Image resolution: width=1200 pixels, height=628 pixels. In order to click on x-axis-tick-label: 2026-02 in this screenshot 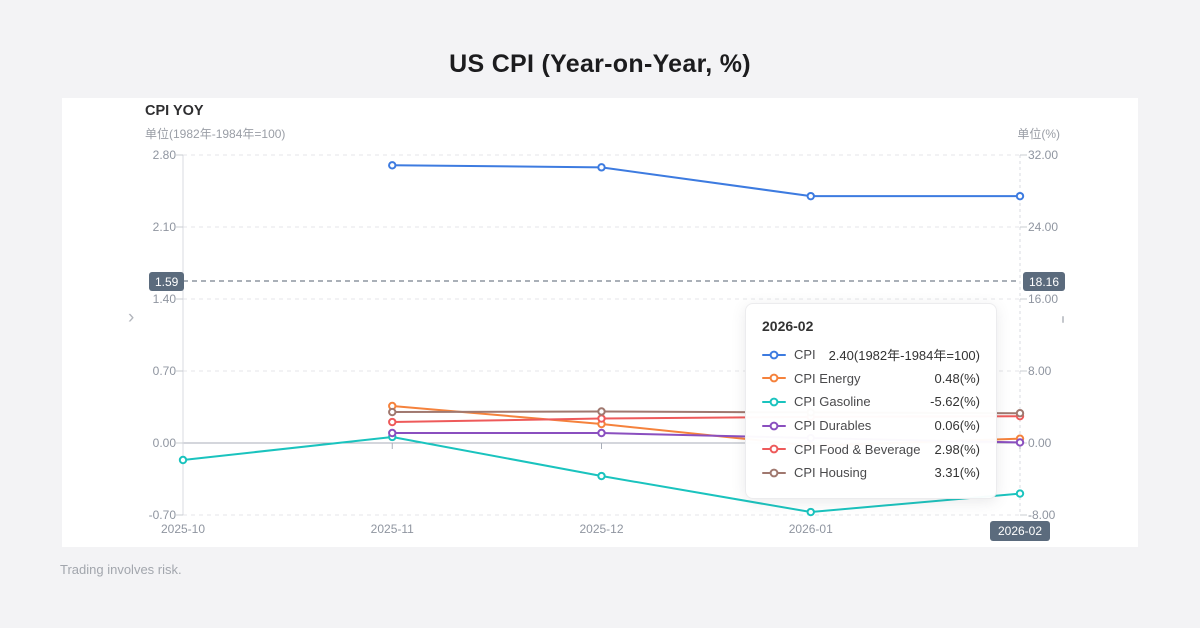, I will do `click(1020, 531)`.